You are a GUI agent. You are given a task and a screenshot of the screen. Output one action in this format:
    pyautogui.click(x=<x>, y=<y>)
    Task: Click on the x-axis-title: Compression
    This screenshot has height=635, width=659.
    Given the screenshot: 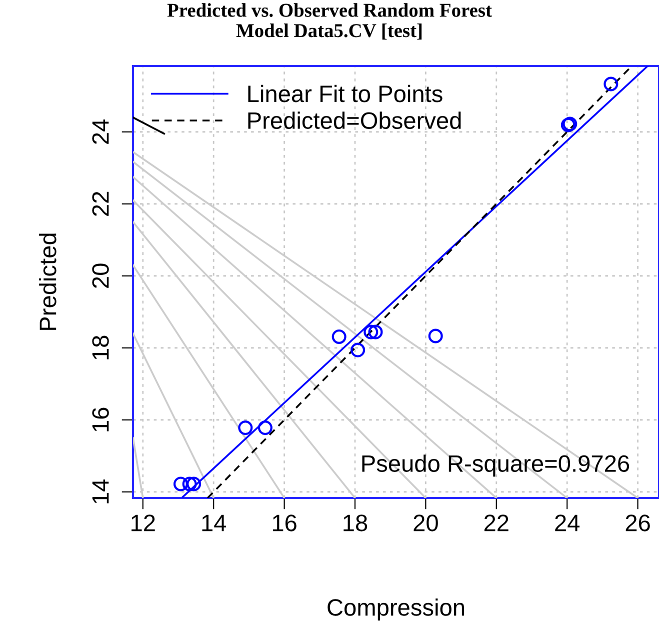 What is the action you would take?
    pyautogui.click(x=396, y=609)
    